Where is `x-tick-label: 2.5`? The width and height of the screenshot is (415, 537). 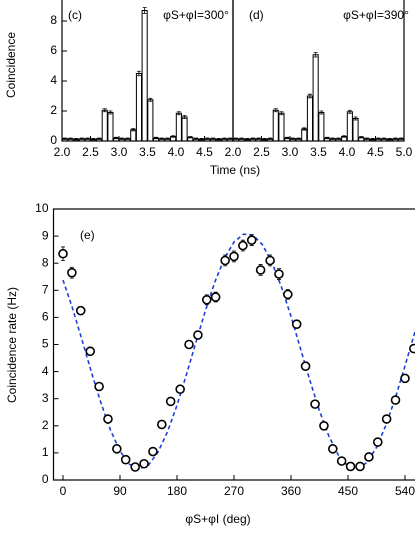 x-tick-label: 2.5 is located at coordinates (90, 152).